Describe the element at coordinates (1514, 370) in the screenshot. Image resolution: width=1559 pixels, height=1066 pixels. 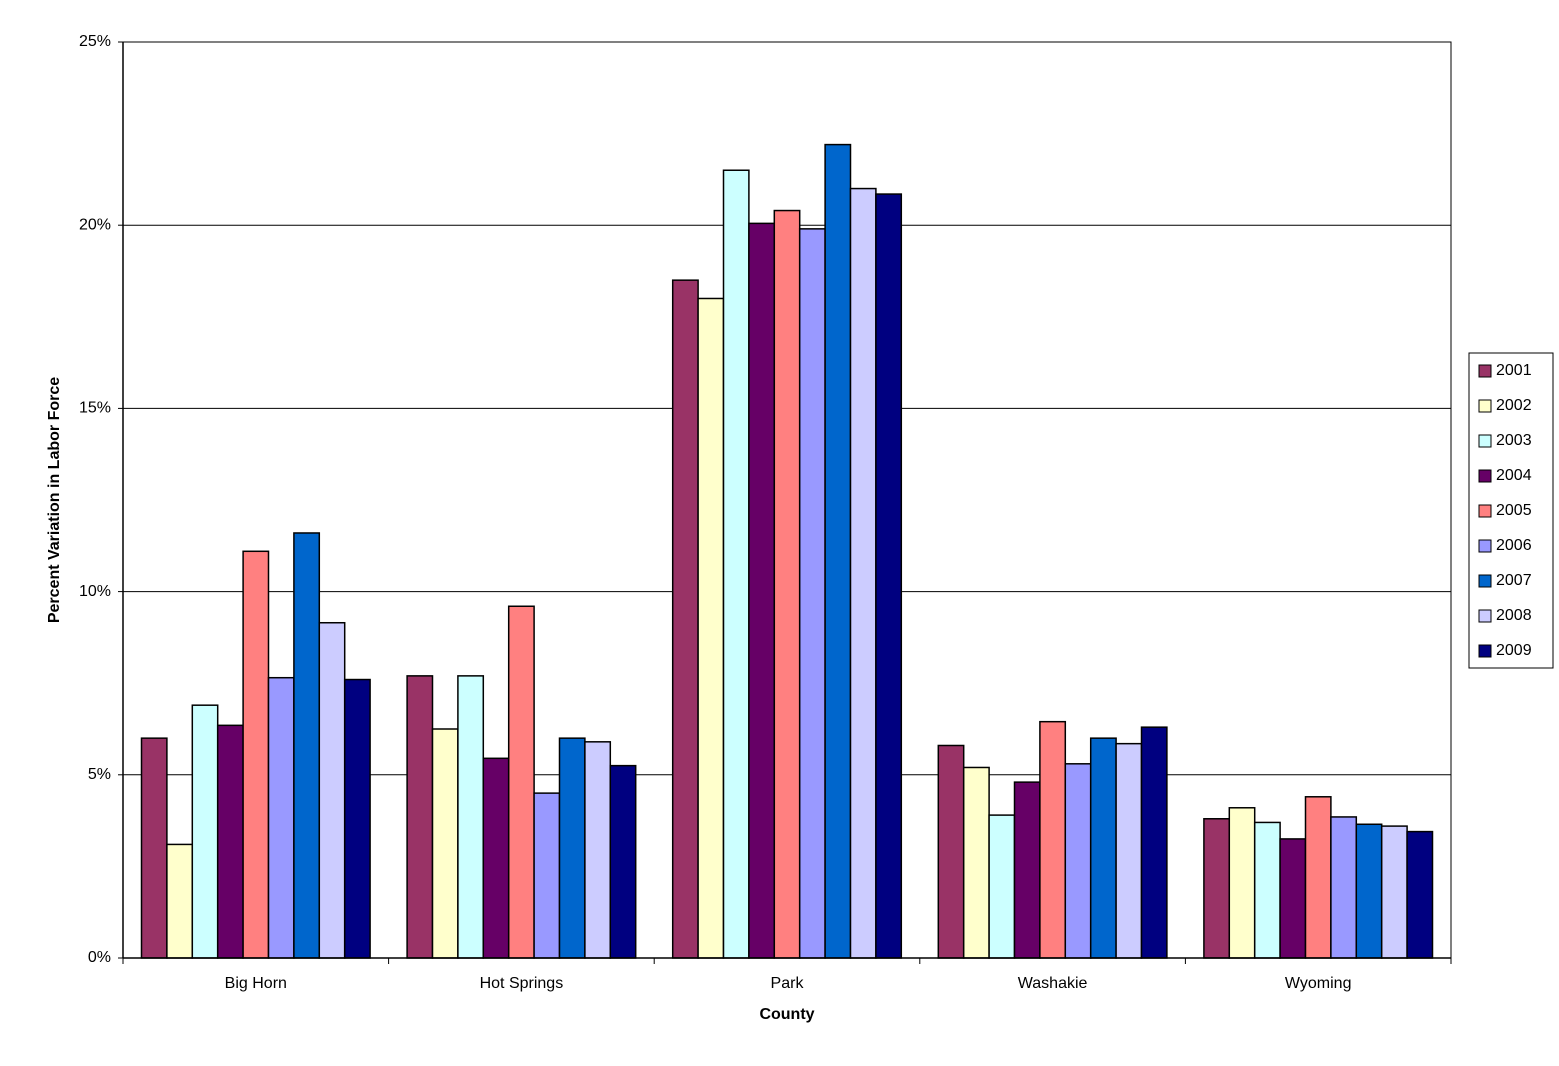
I see `legend-label: 2001` at that location.